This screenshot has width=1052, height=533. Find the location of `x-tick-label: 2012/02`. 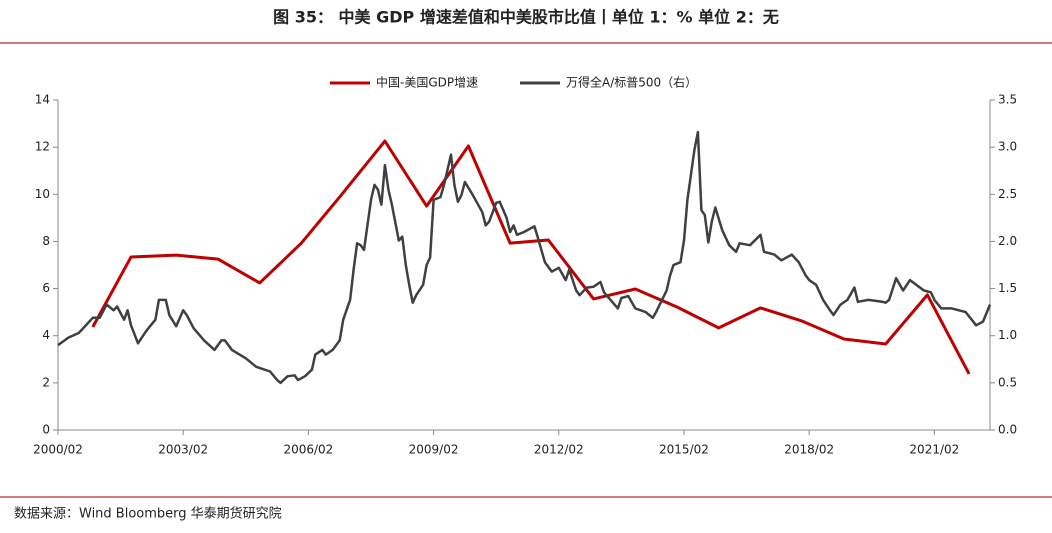

x-tick-label: 2012/02 is located at coordinates (559, 450).